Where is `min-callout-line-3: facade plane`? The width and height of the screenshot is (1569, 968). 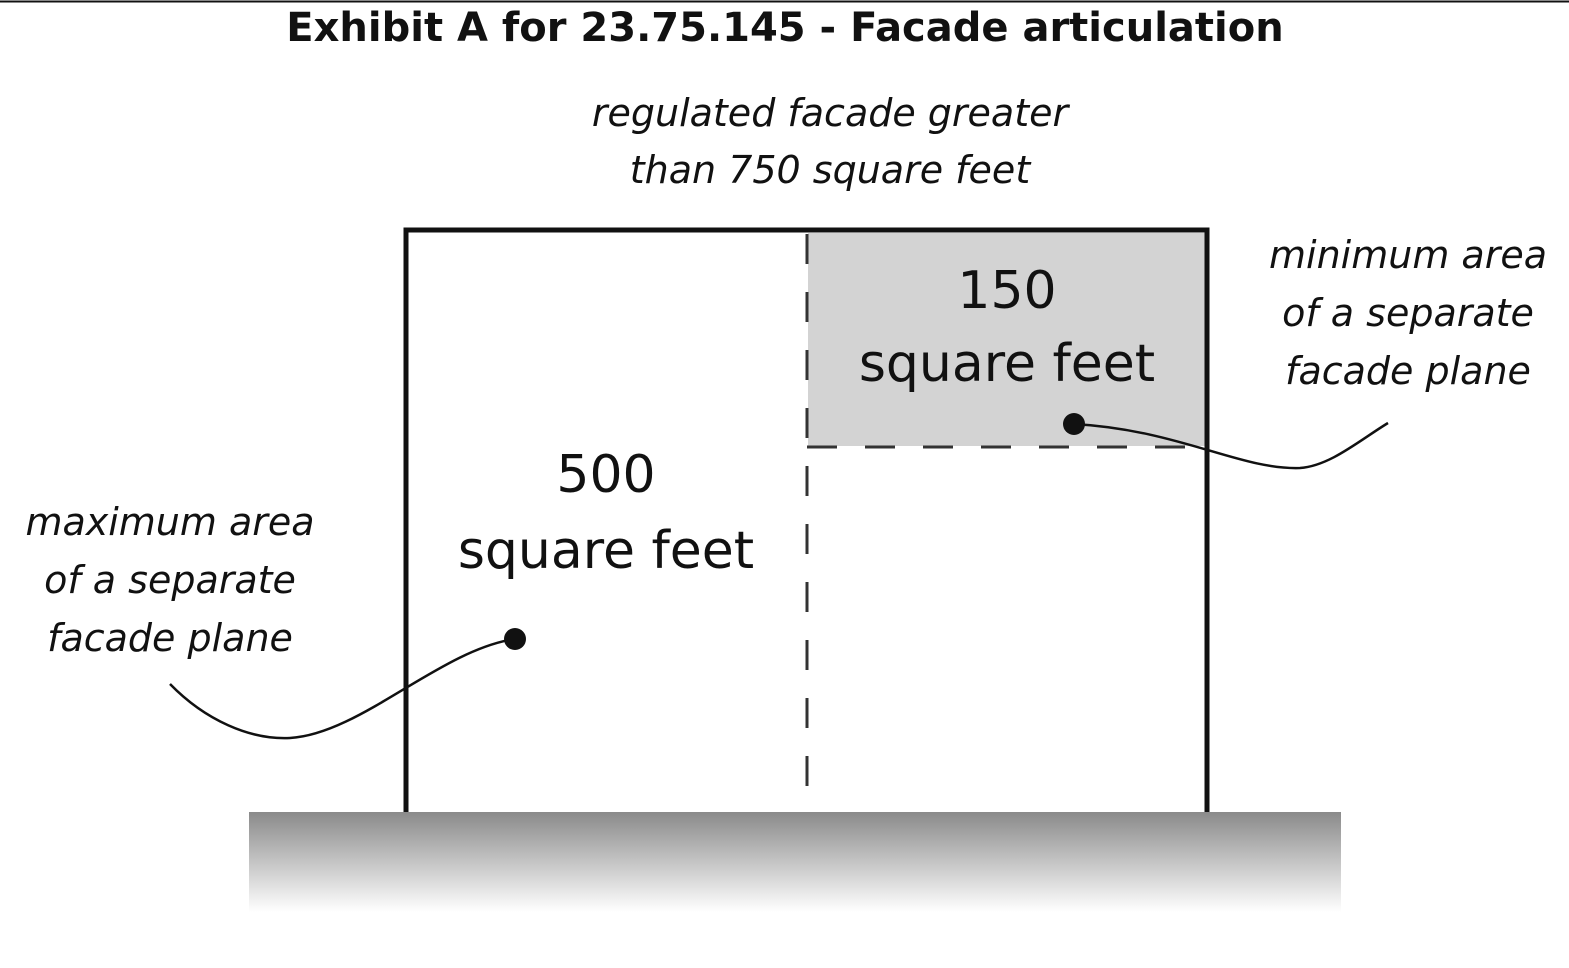 min-callout-line-3: facade plane is located at coordinates (1408, 371).